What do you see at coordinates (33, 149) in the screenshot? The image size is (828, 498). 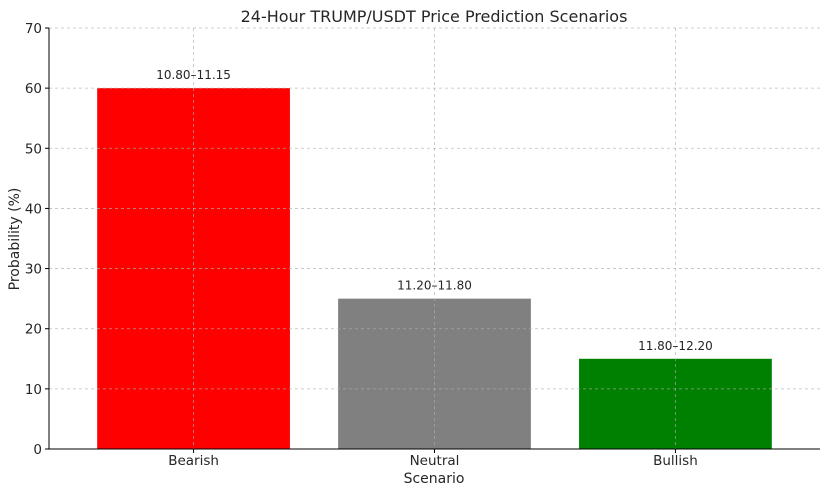 I see `y-tick-label: 50` at bounding box center [33, 149].